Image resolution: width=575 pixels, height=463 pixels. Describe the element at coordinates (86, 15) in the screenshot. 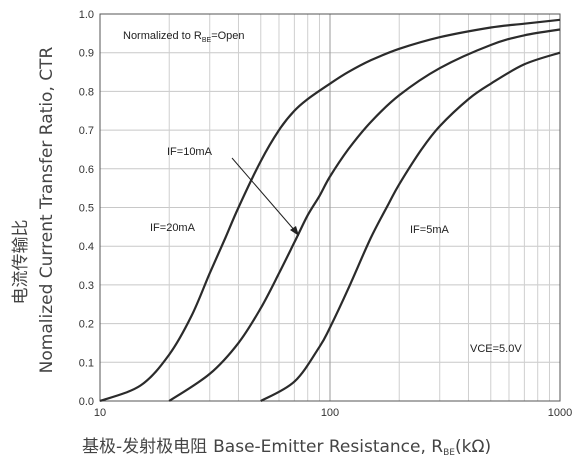

I see `y-tick-label: 1.0` at that location.